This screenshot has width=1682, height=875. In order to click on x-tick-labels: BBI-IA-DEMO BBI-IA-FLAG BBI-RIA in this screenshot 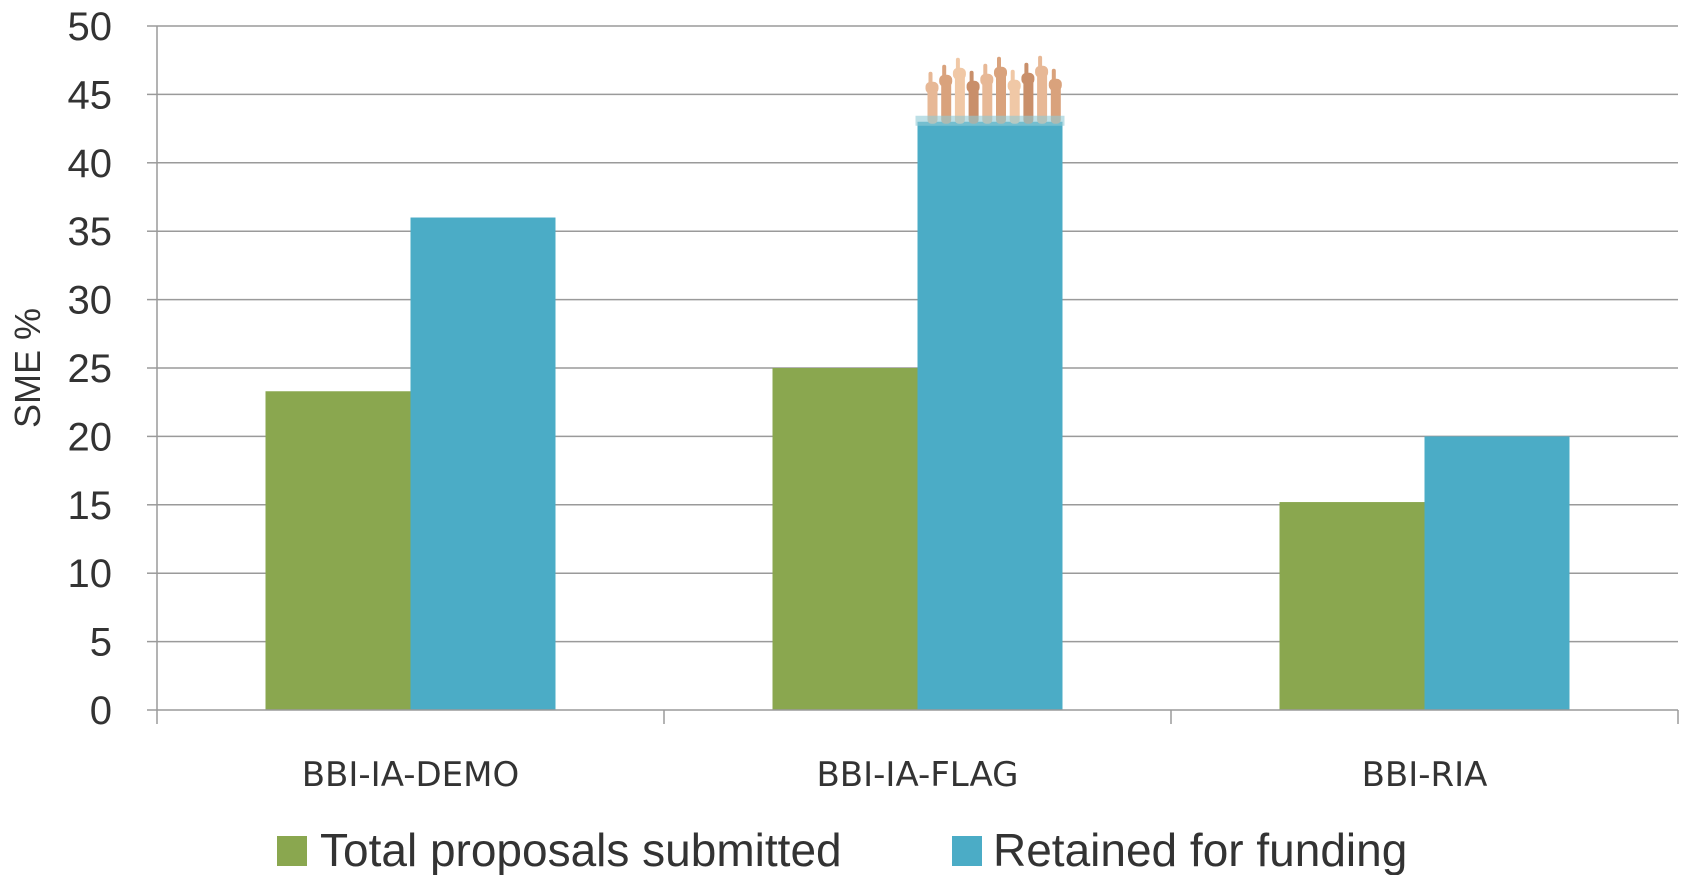, I will do `click(895, 775)`.